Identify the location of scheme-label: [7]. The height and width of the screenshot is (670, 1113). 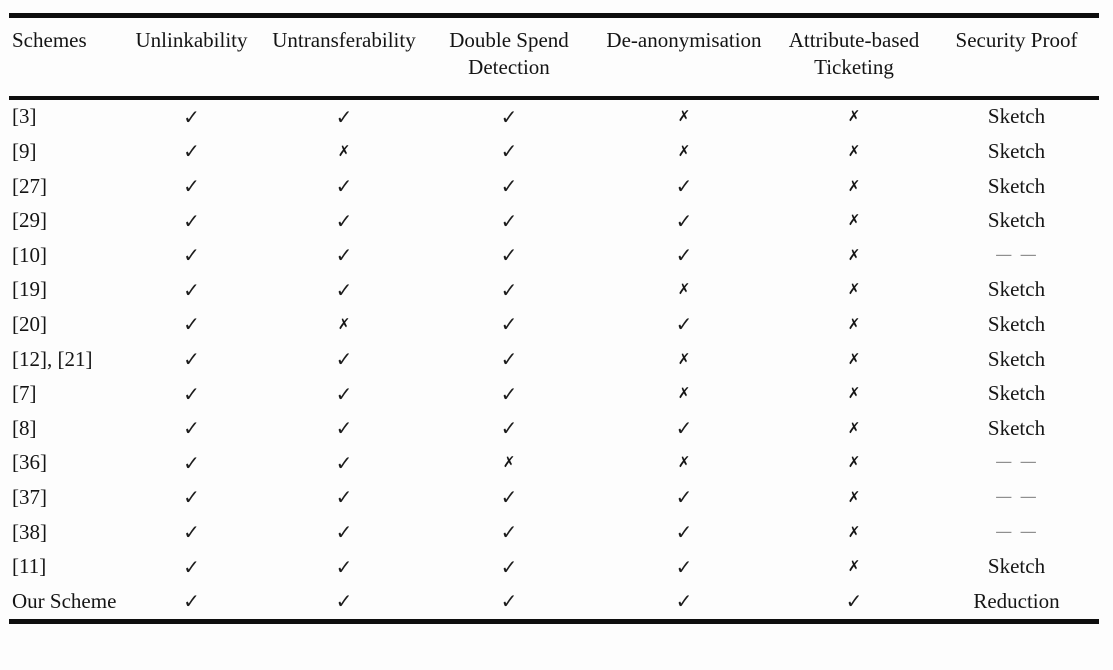
(24, 393).